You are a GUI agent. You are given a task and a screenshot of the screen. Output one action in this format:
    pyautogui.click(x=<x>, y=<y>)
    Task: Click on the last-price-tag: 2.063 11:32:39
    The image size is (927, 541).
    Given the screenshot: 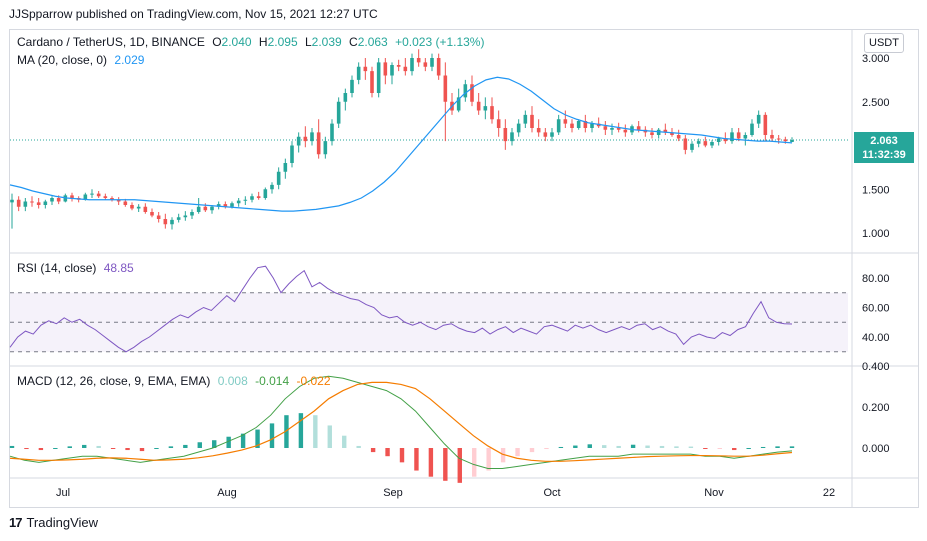 What is the action you would take?
    pyautogui.click(x=884, y=147)
    